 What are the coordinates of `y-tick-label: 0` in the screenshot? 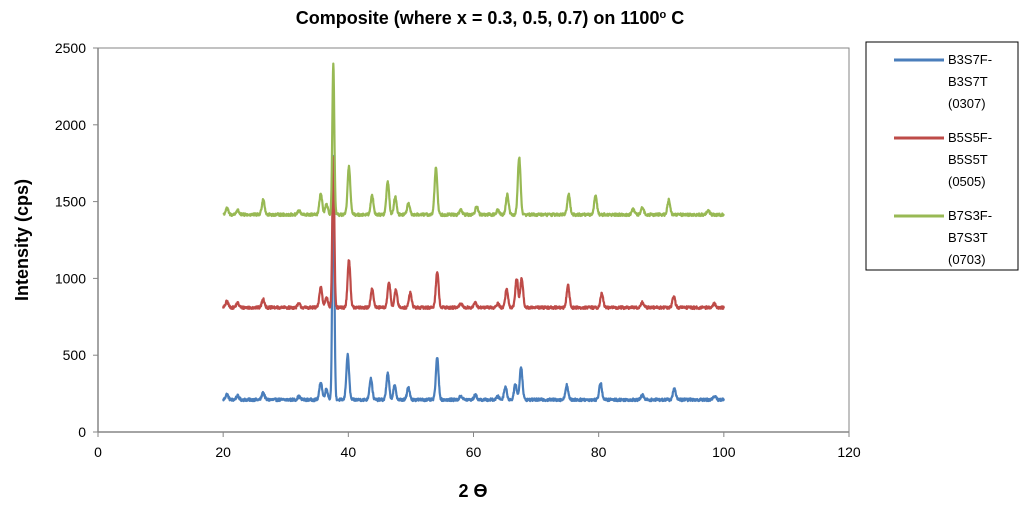 It's located at (82, 432).